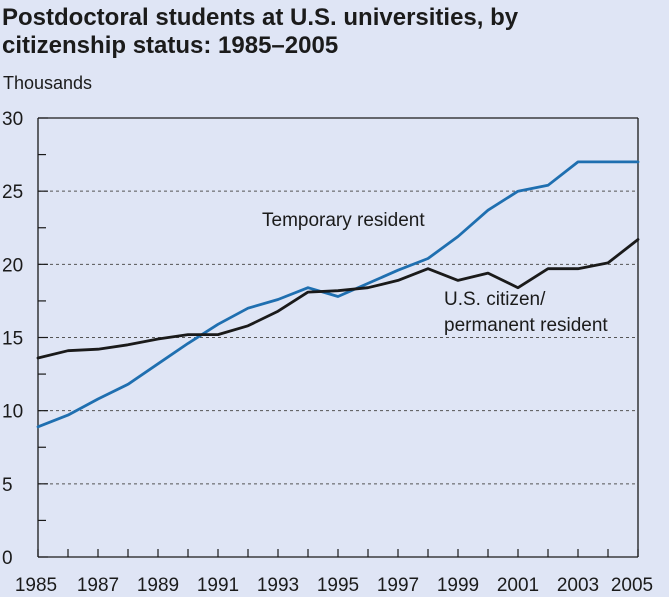 Image resolution: width=669 pixels, height=597 pixels. What do you see at coordinates (338, 585) in the screenshot?
I see `x-tick-label-1995: 1995` at bounding box center [338, 585].